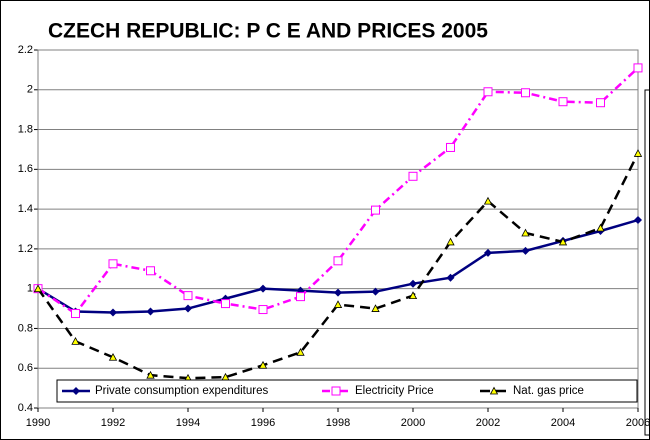 The width and height of the screenshot is (650, 440). What do you see at coordinates (647, 262) in the screenshot?
I see `side-frame` at bounding box center [647, 262].